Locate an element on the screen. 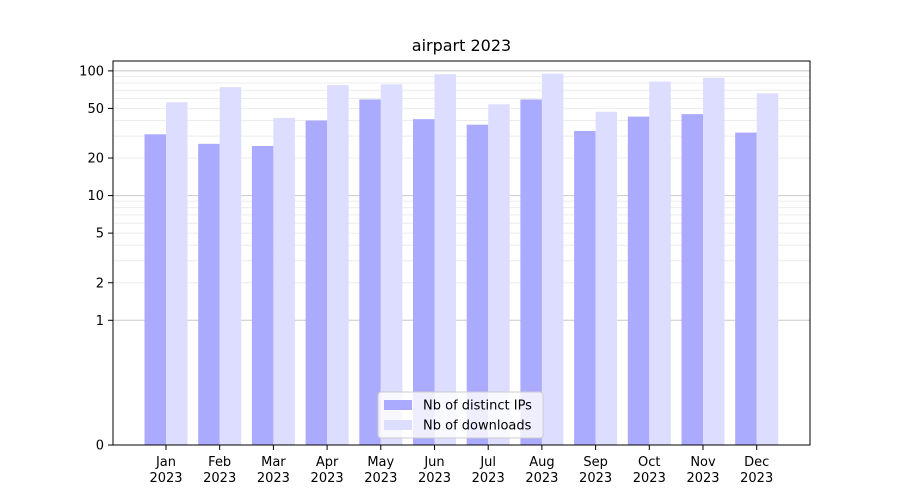 This screenshot has width=900, height=500. x-tick-label: Aug 2023 is located at coordinates (541, 470).